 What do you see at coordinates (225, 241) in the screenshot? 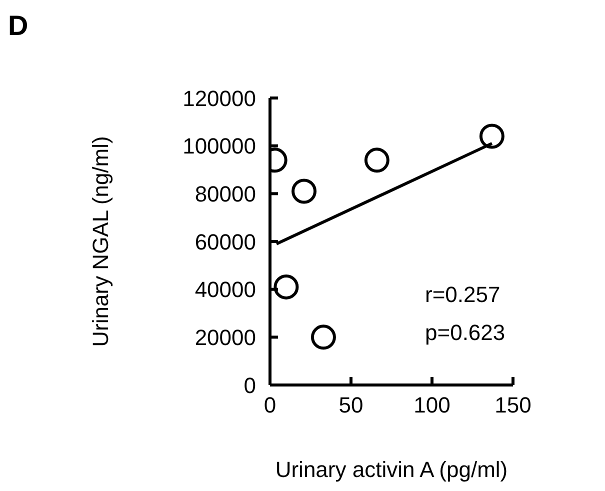
I see `y-tick-label: 60000` at bounding box center [225, 241].